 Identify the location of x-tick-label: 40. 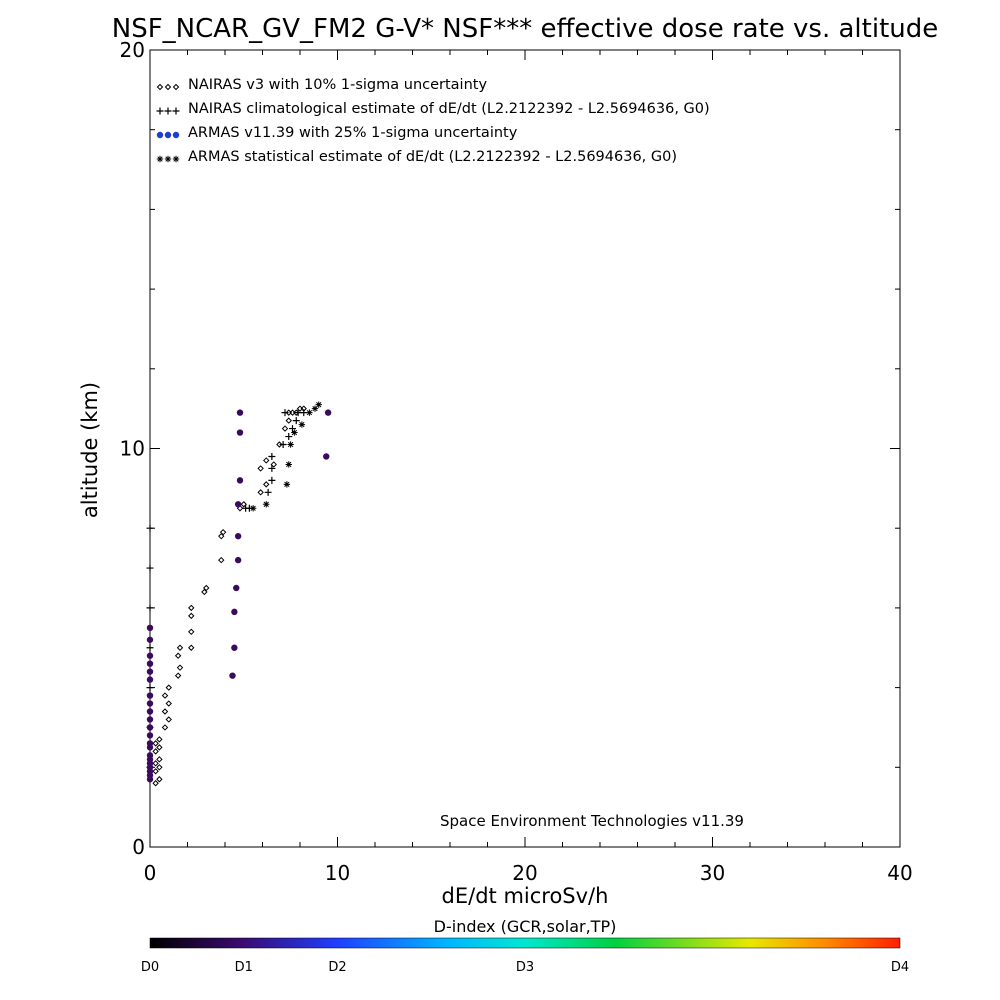
(899, 873).